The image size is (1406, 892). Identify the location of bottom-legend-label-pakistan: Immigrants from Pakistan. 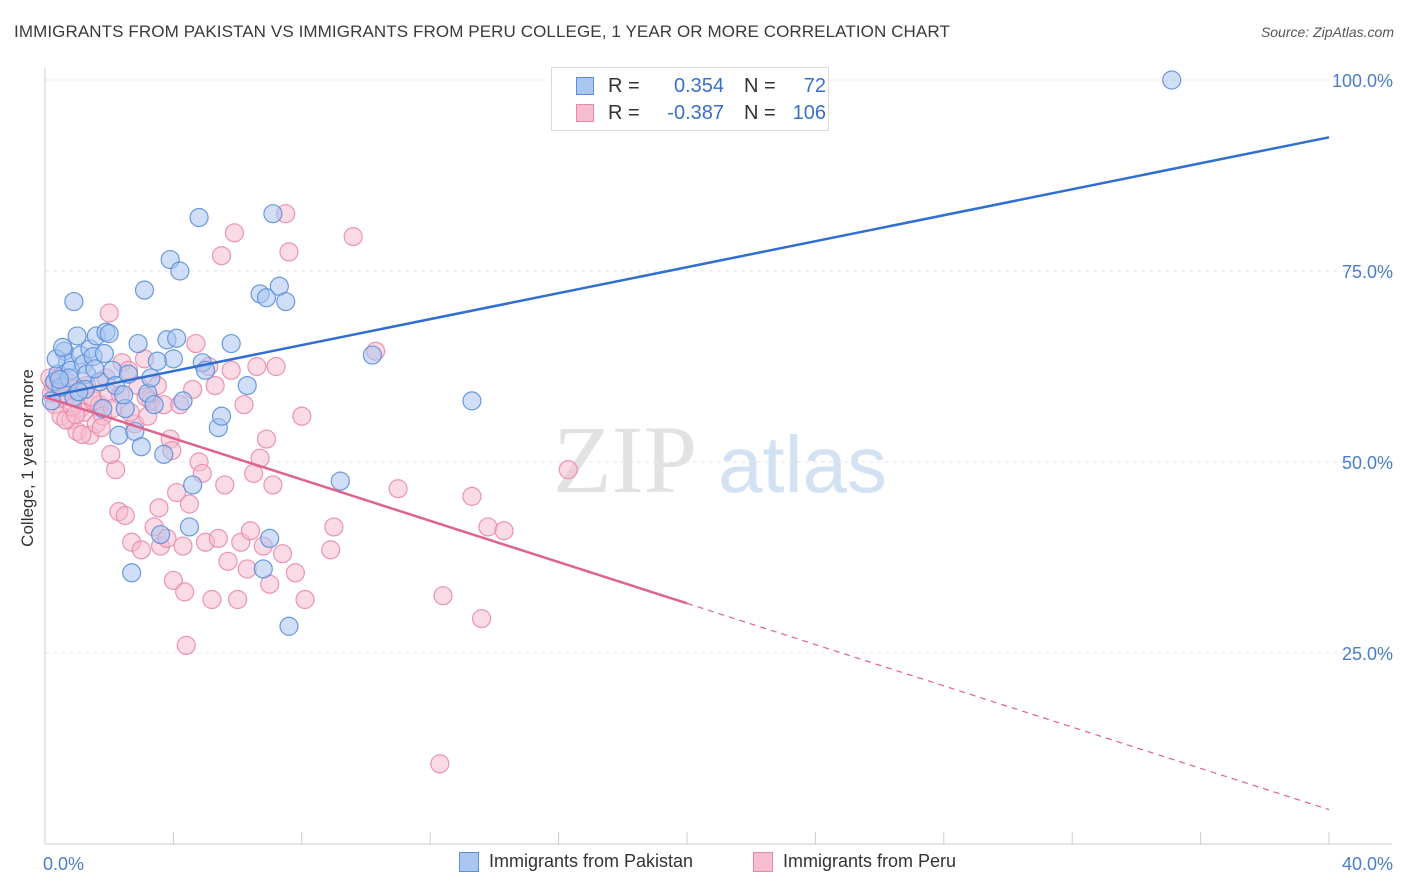
(591, 861).